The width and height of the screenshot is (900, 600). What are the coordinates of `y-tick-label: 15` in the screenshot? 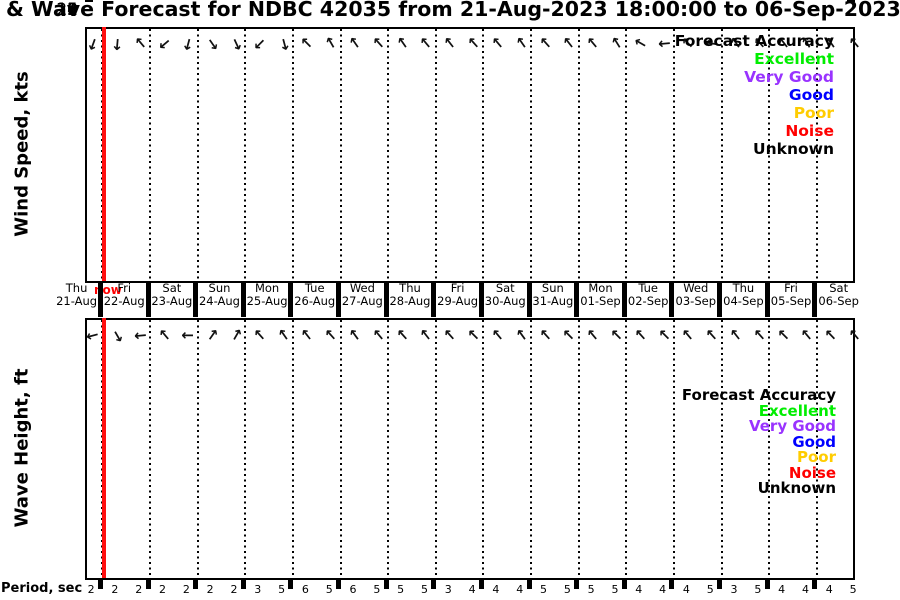 It's located at (67, 10).